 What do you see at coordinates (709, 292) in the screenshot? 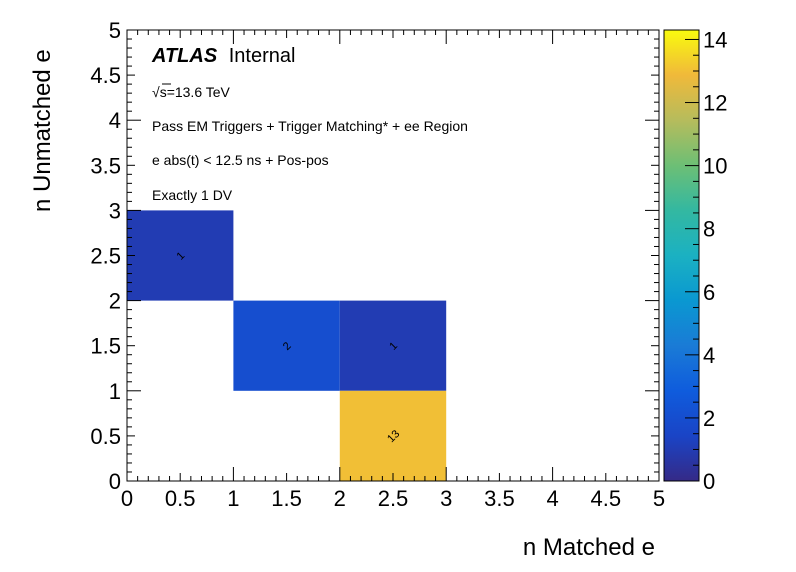
I see `colorbar-tick-label: 6` at bounding box center [709, 292].